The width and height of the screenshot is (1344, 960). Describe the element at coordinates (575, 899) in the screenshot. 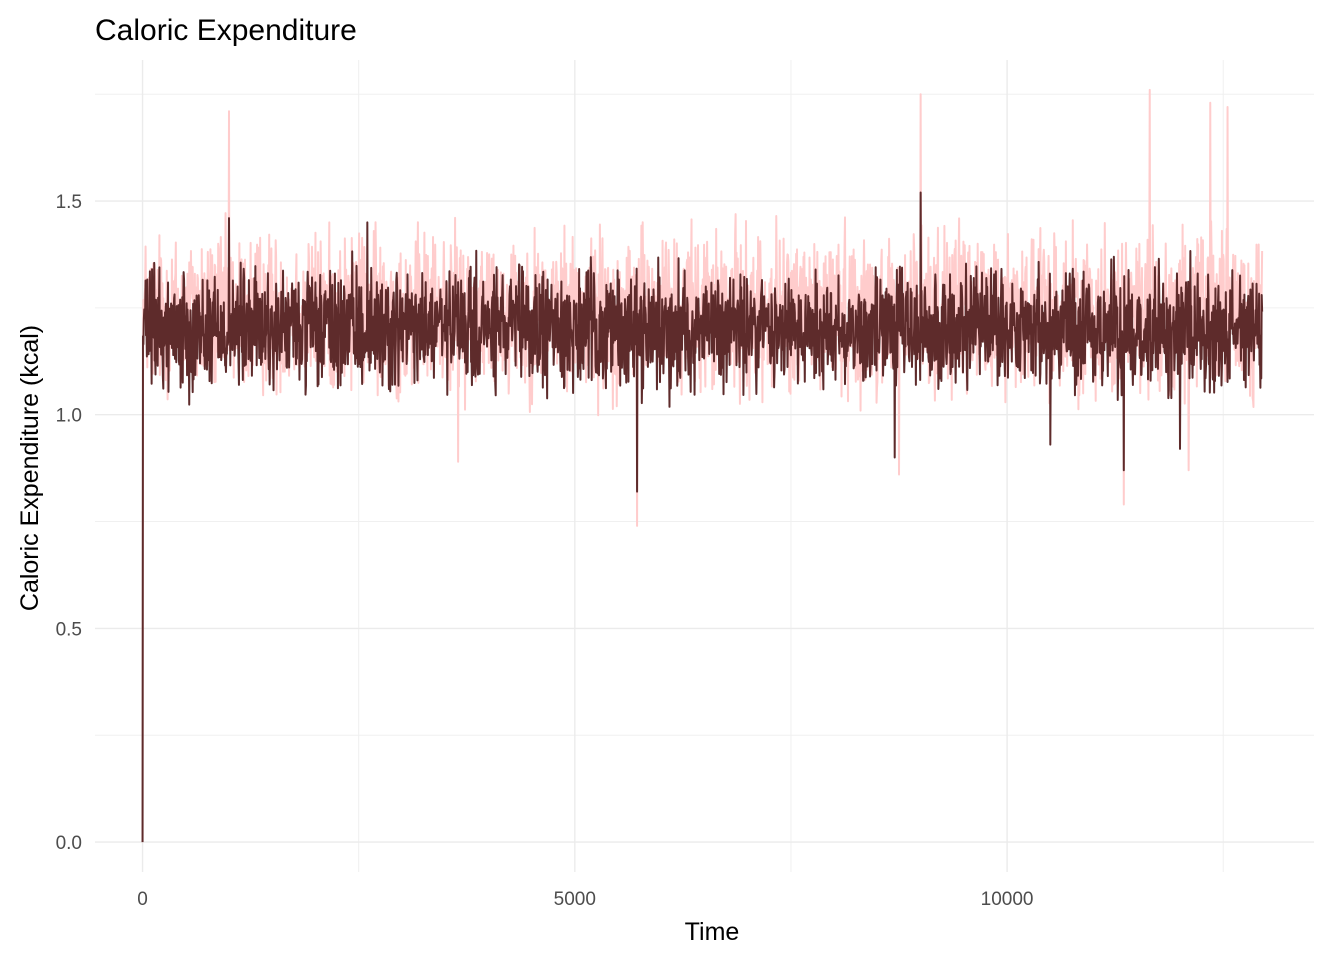

I see `x-tick-label: 5000` at that location.